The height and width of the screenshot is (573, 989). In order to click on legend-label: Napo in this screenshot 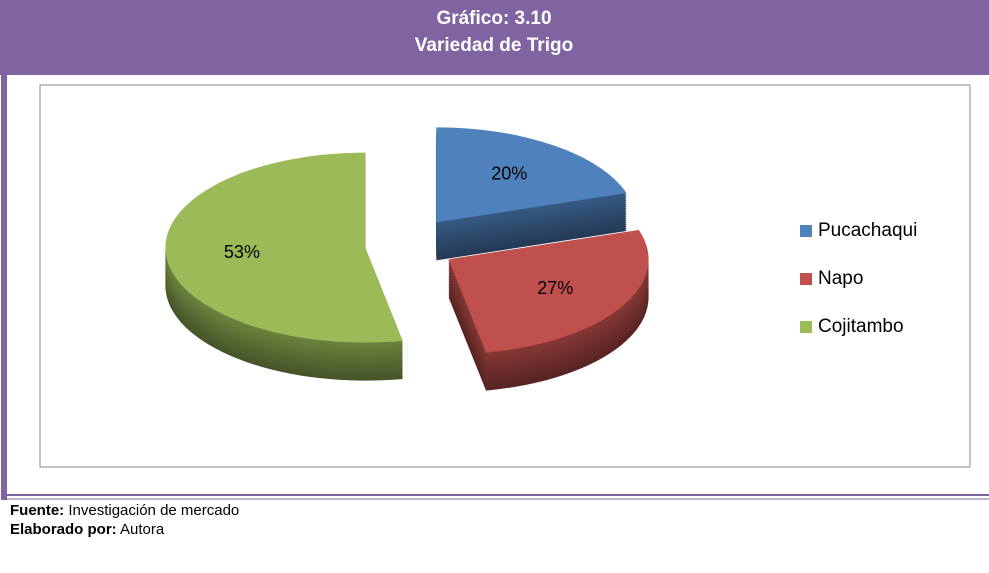, I will do `click(840, 278)`.